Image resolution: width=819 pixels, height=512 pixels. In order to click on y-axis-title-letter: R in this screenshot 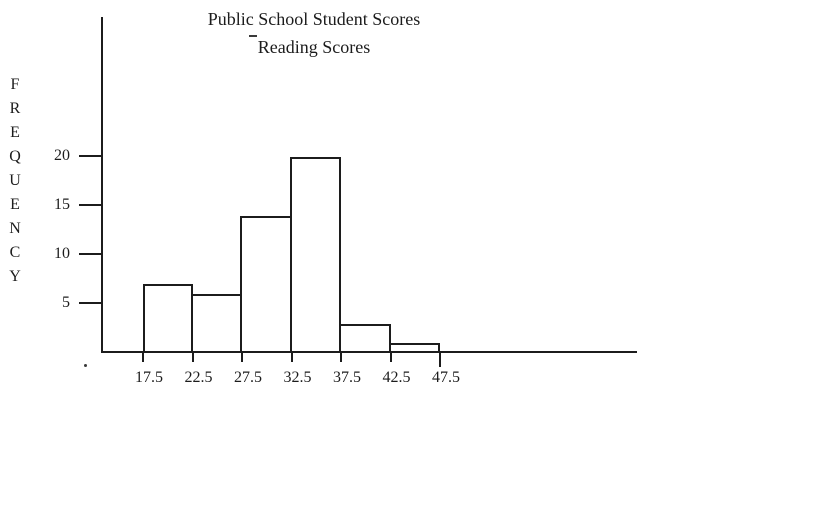, I will do `click(15, 108)`.